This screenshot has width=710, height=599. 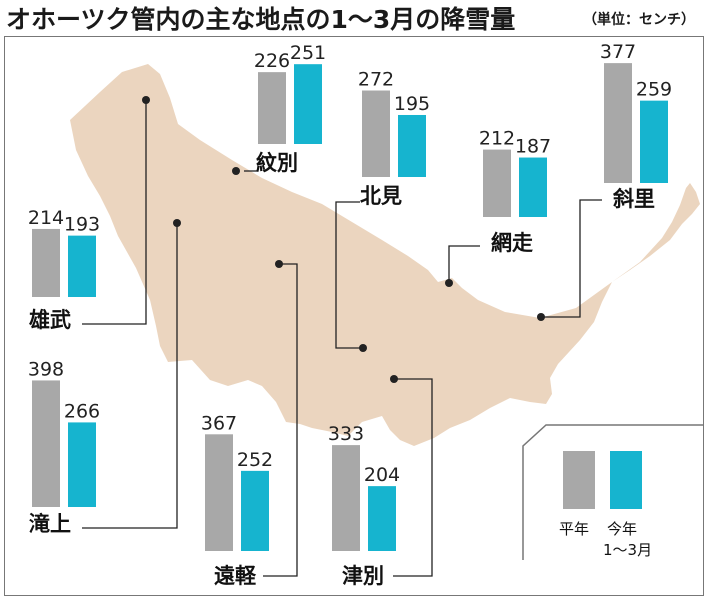 What do you see at coordinates (618, 52) in the screenshot?
I see `value-label-heinen-3: 377` at bounding box center [618, 52].